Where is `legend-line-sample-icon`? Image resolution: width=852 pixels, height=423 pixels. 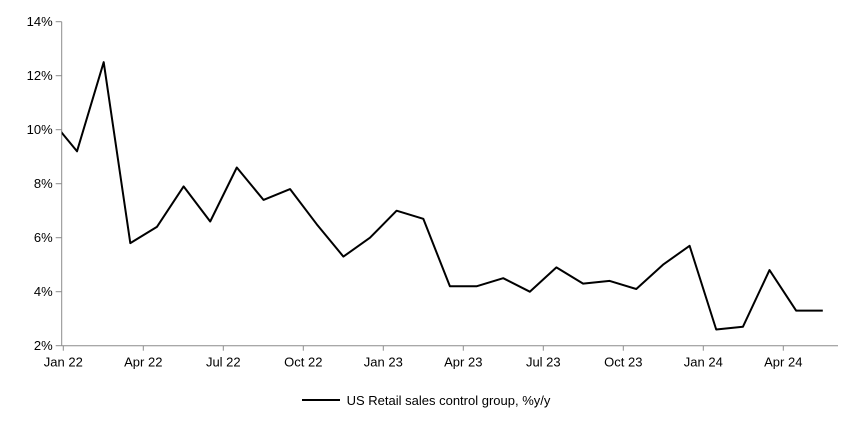
legend-line-sample-icon is located at coordinates (320, 400).